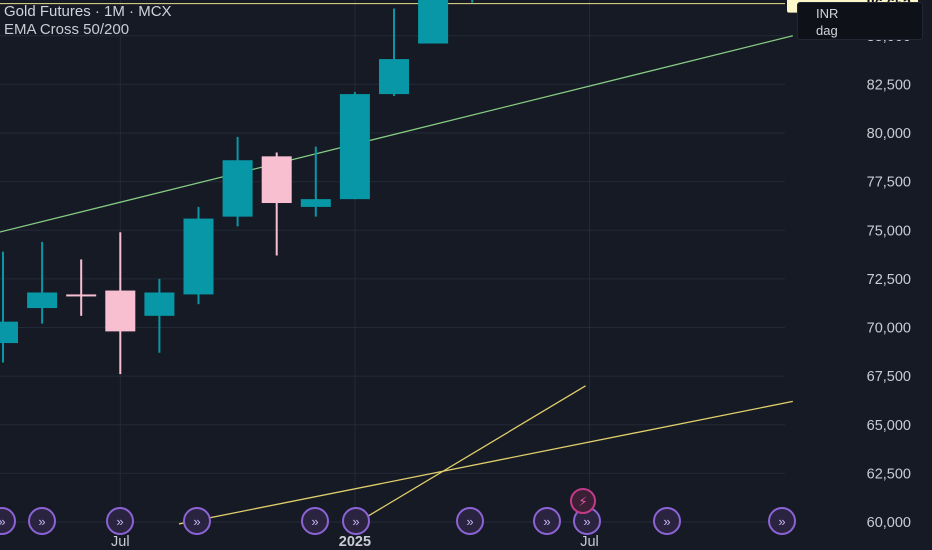 Image resolution: width=932 pixels, height=550 pixels. Describe the element at coordinates (889, 280) in the screenshot. I see `price-tick-label: 72,500` at that location.